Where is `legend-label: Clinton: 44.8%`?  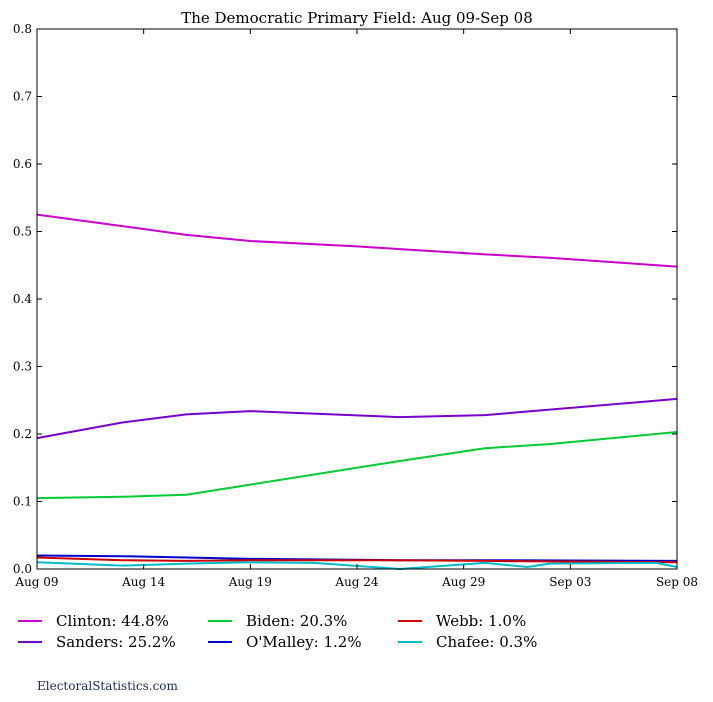
legend-label: Clinton: 44.8% is located at coordinates (112, 621).